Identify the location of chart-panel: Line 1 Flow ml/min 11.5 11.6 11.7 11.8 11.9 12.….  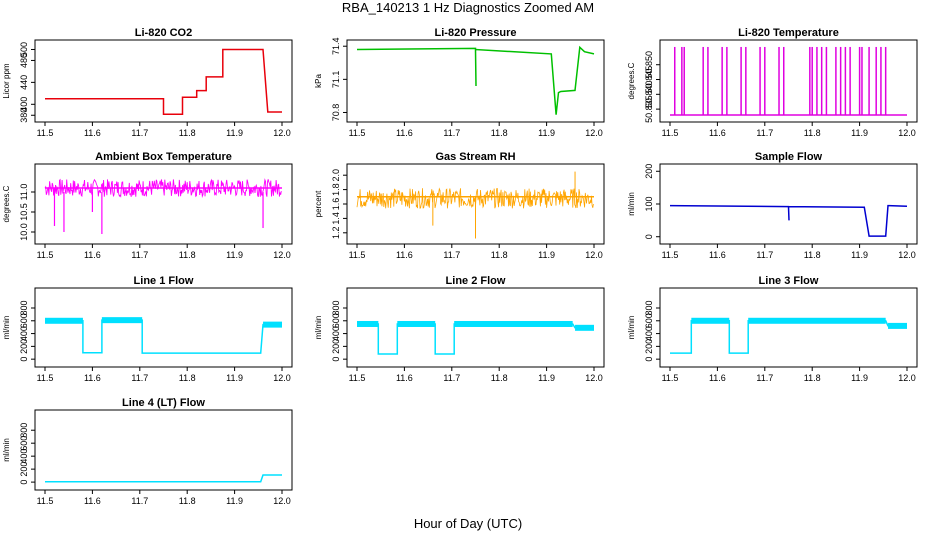
(147, 329).